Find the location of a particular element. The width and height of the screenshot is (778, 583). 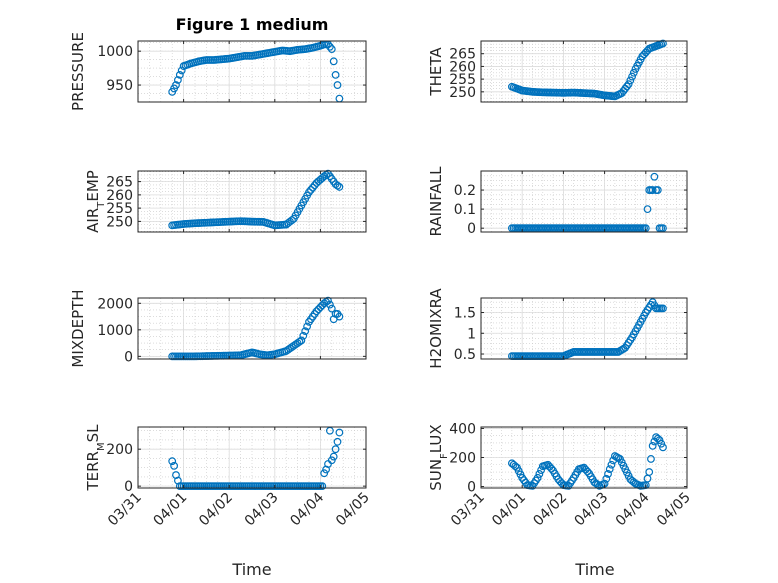

y-tick-label: 0.1 is located at coordinates (465, 210).